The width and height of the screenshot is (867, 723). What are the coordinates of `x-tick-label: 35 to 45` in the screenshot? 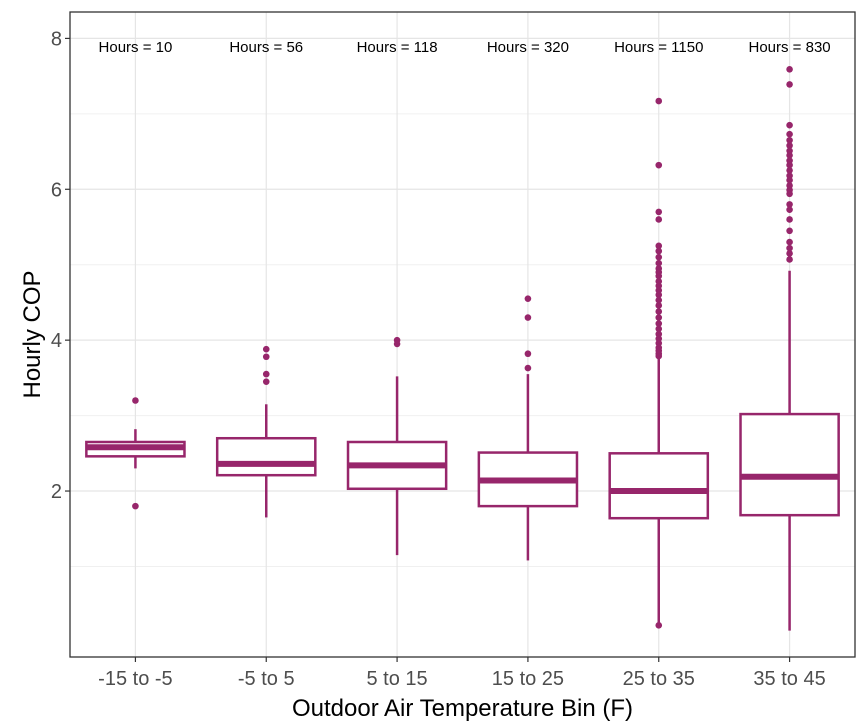 It's located at (789, 679).